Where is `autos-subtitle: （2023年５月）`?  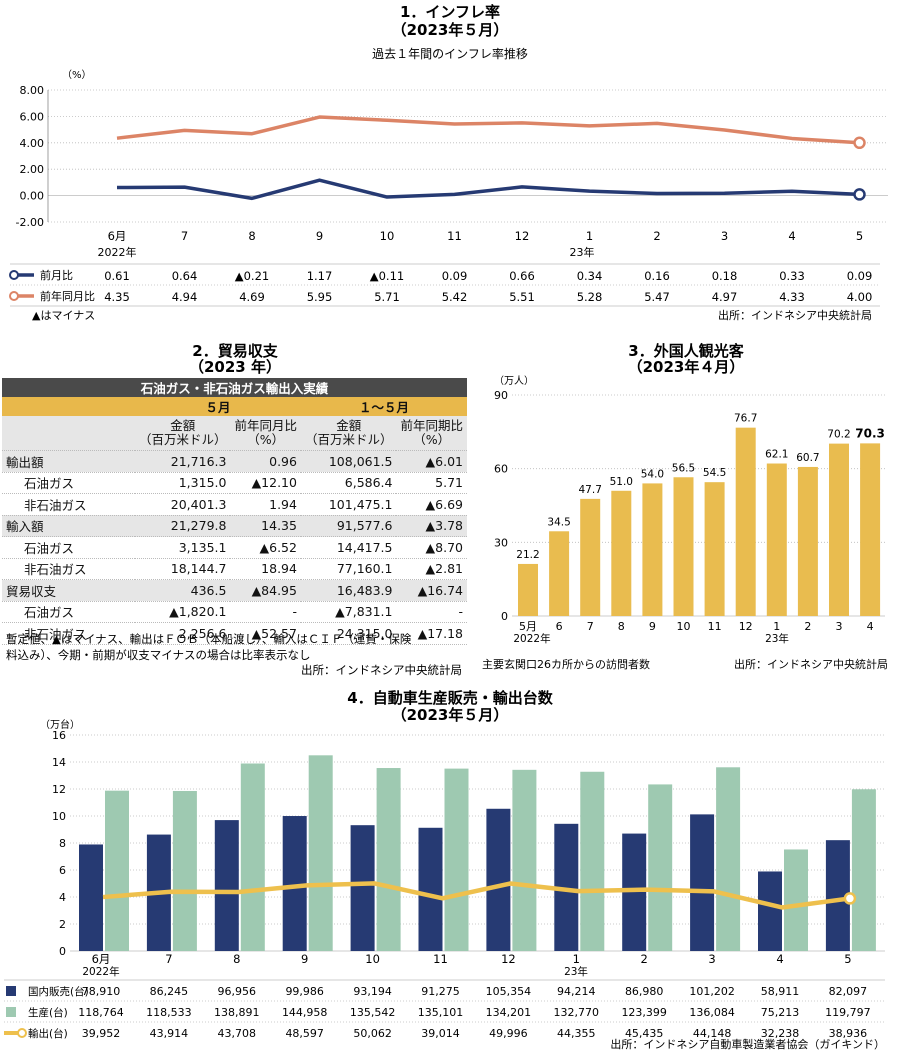
autos-subtitle: （2023年５月） is located at coordinates (450, 715).